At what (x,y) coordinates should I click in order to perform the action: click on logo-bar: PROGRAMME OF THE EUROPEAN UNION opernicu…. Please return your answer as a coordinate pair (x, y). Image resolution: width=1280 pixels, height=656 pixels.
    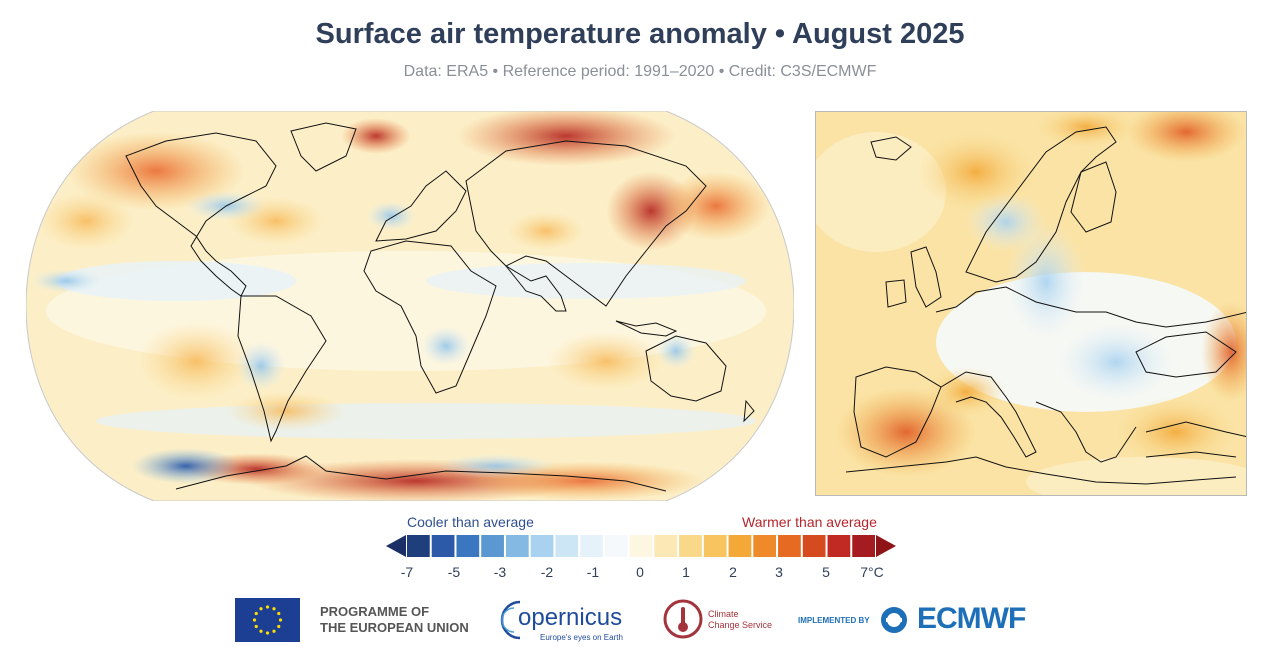
    Looking at the image, I should click on (640, 621).